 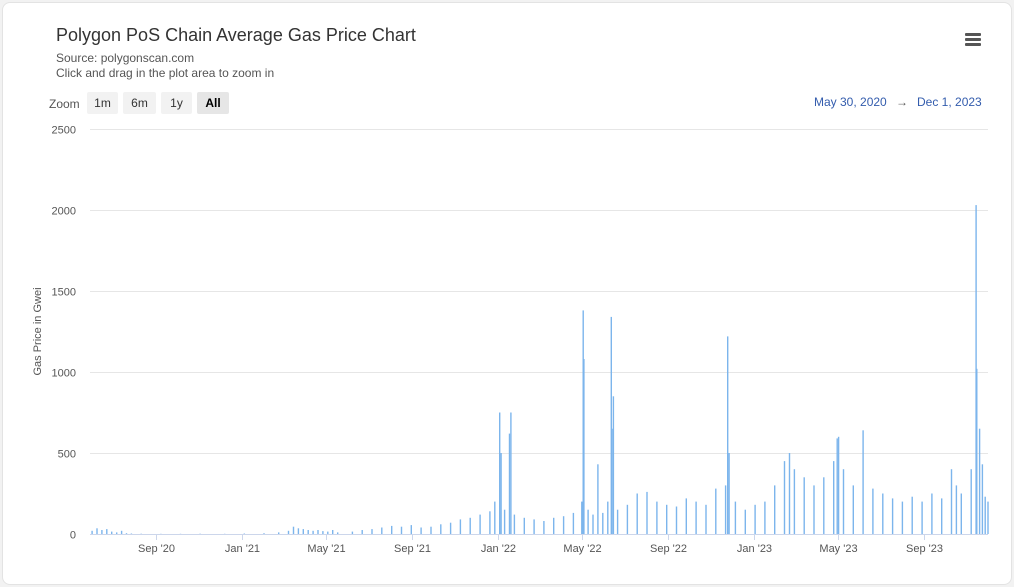 I want to click on y-tick-label: 2000, so click(x=64, y=212).